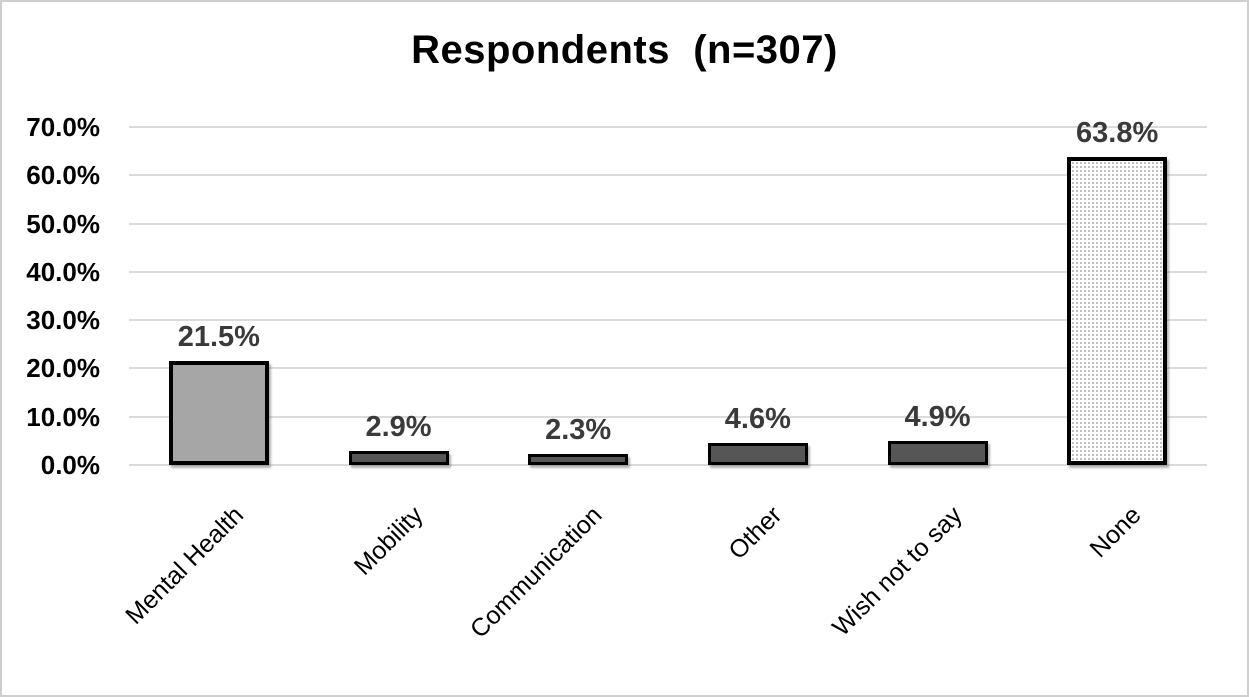  What do you see at coordinates (536, 572) in the screenshot?
I see `x-axis-label-communication: Communication` at bounding box center [536, 572].